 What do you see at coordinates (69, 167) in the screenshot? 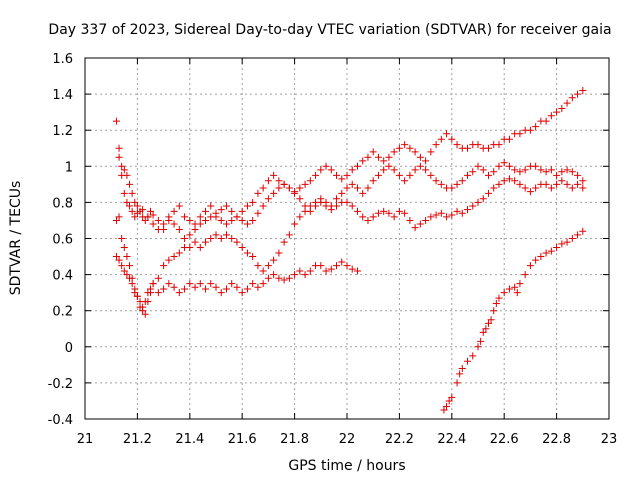
I see `y-tick-label: 1` at bounding box center [69, 167].